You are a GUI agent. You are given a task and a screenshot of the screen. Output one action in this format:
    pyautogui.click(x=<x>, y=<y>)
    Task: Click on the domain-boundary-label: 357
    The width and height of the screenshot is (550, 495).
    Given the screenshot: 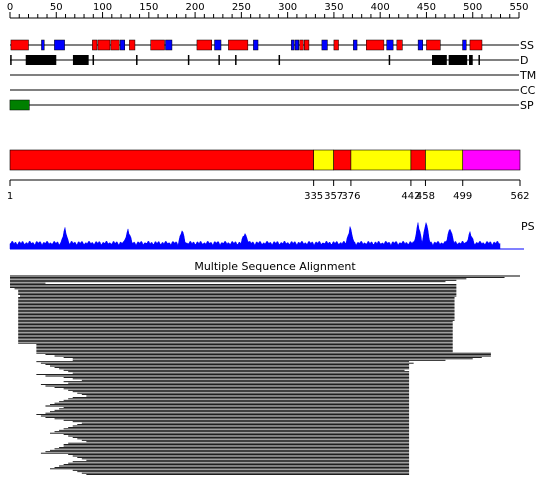 What is the action you would take?
    pyautogui.click(x=333, y=196)
    